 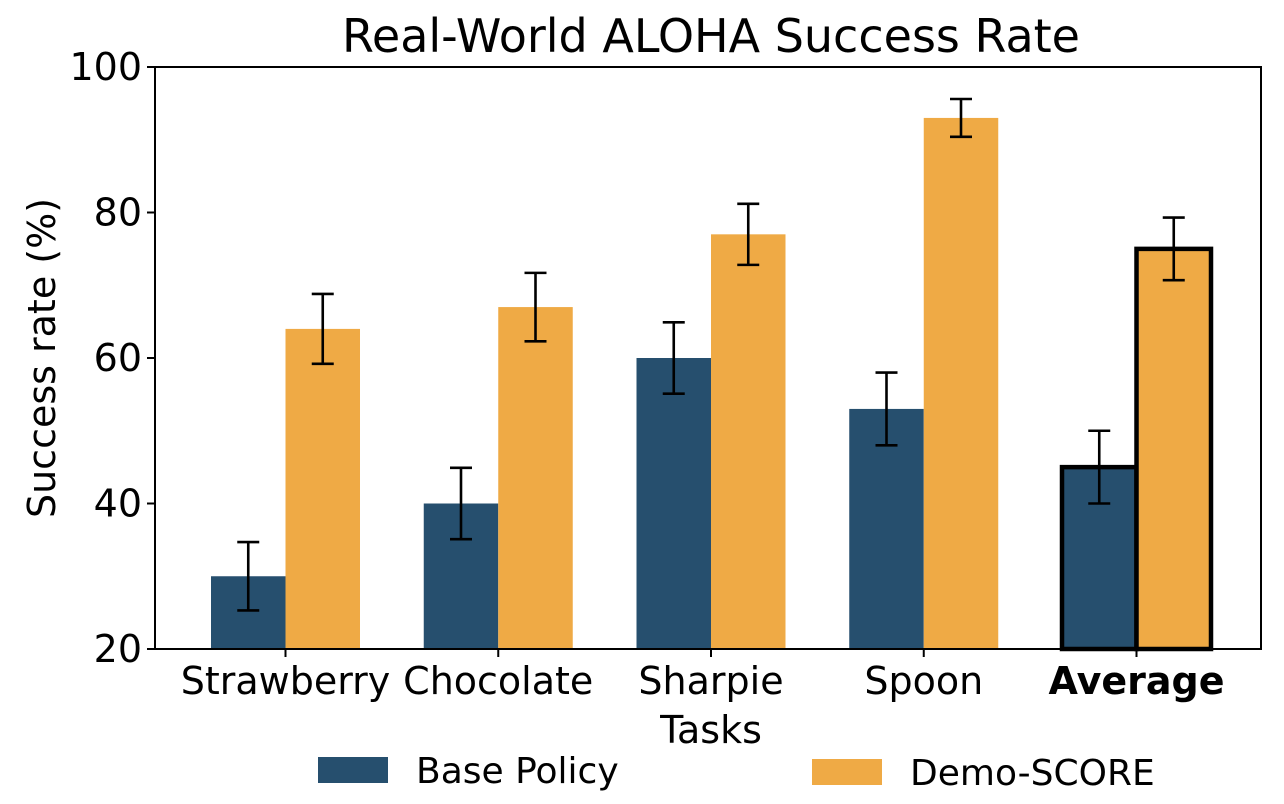 What do you see at coordinates (710, 681) in the screenshot?
I see `x-tick-label-sharpie: Sharpie` at bounding box center [710, 681].